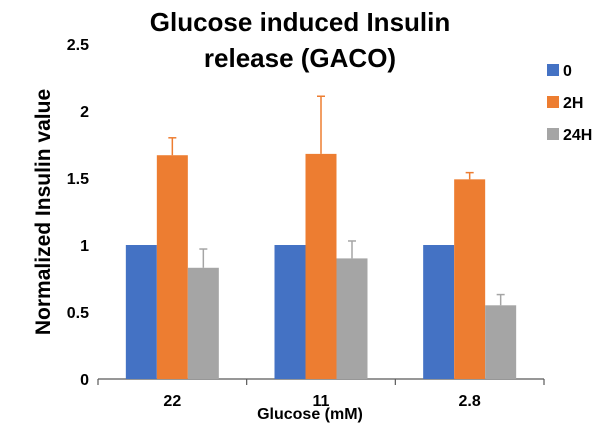  What do you see at coordinates (321, 401) in the screenshot?
I see `x-tick-label: 11` at bounding box center [321, 401].